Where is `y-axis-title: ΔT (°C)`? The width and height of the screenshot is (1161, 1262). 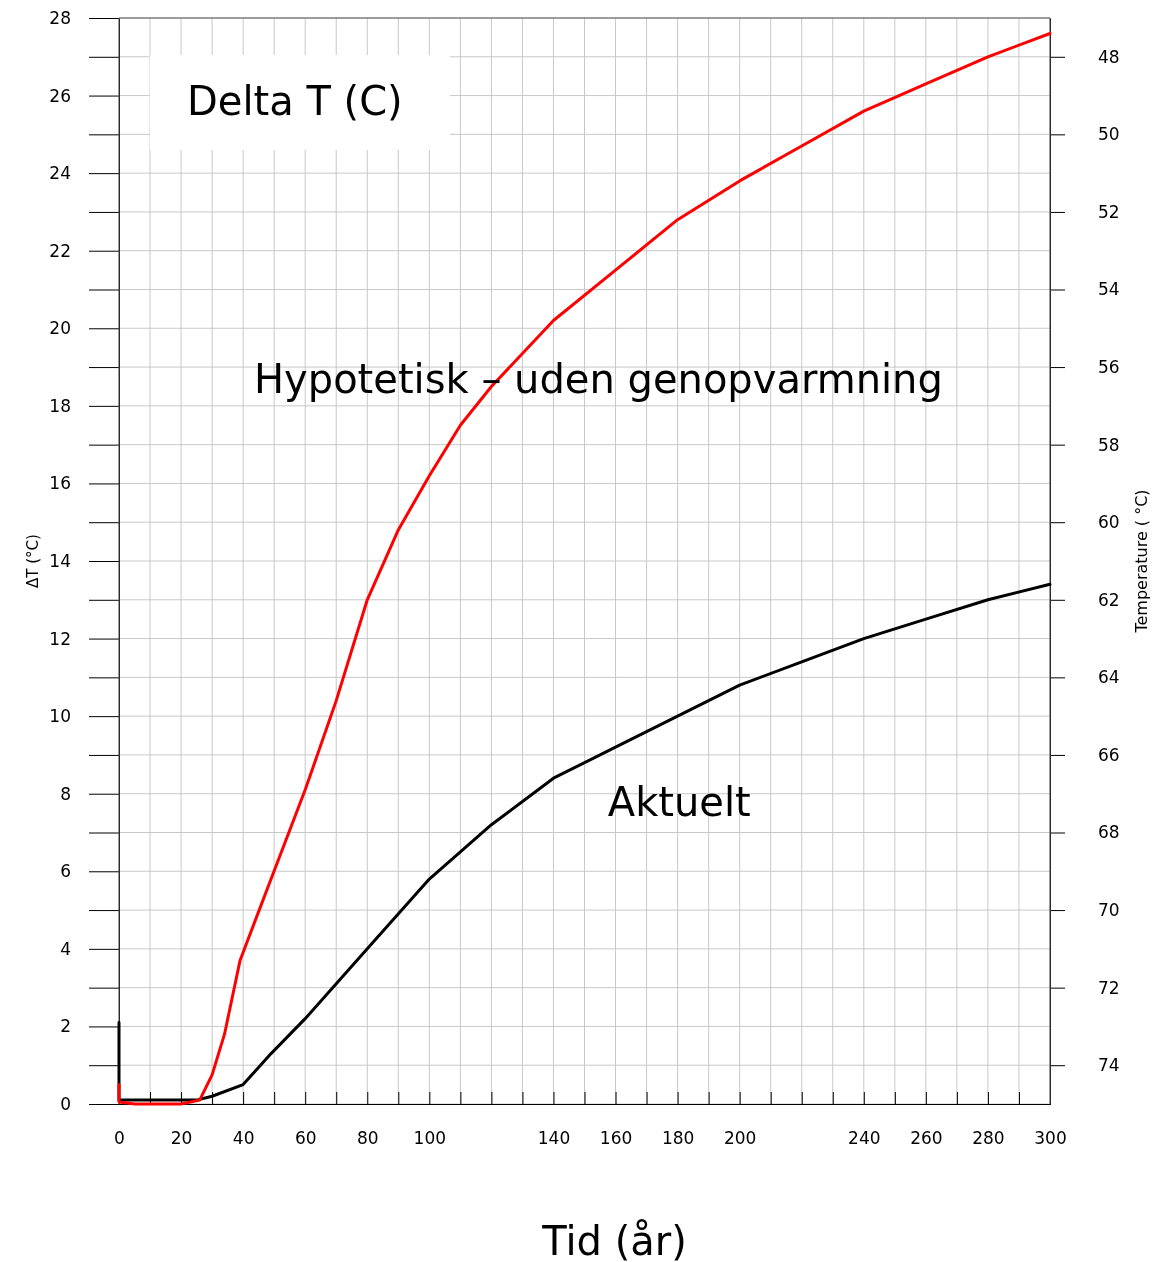
y-axis-title: ΔT (°C) is located at coordinates (33, 561).